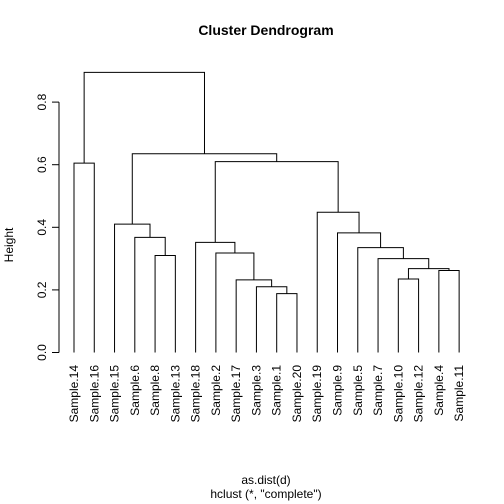 This screenshot has width=504, height=504. Describe the element at coordinates (398, 394) in the screenshot. I see `leaf-label: Sample.10` at that location.